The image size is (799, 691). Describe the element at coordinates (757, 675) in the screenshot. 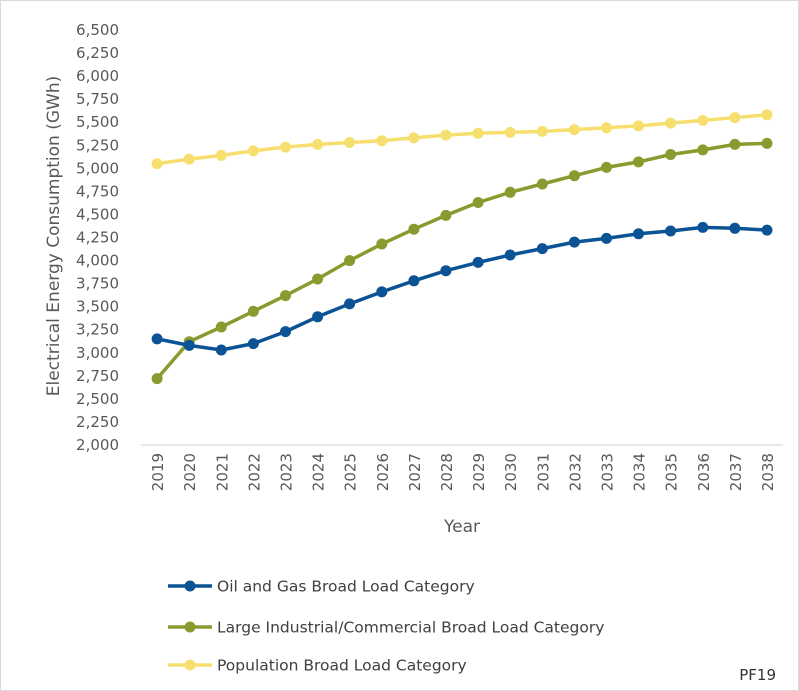

I see `figure-code-label: PF19` at that location.